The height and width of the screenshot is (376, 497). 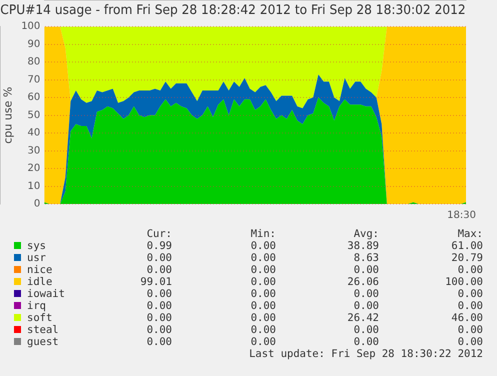 What do you see at coordinates (34, 115) in the screenshot?
I see `y-tick-label: 50` at bounding box center [34, 115].